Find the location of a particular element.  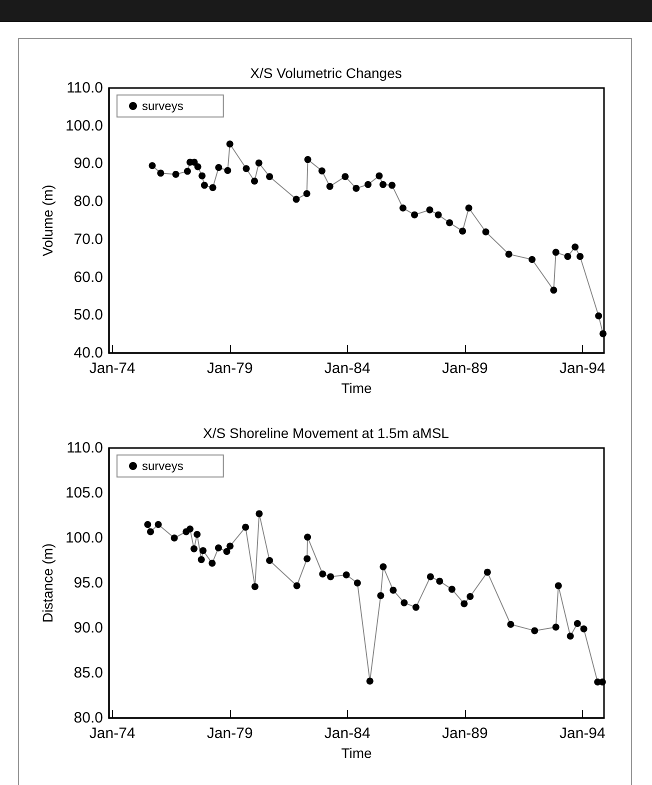

y-axis-title: Distance (m) is located at coordinates (48, 583).